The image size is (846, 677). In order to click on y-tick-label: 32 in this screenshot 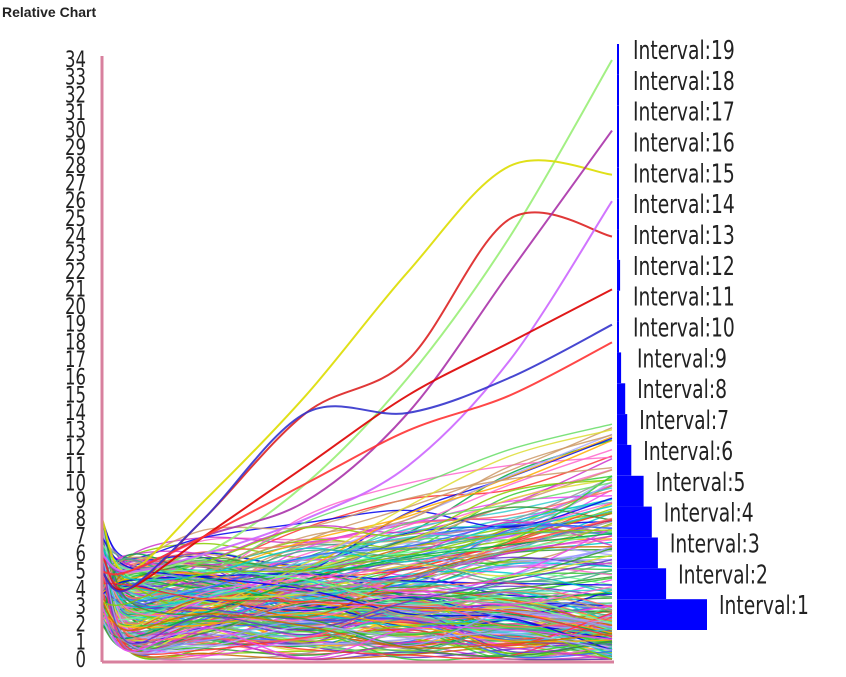, I will do `click(75, 95)`.